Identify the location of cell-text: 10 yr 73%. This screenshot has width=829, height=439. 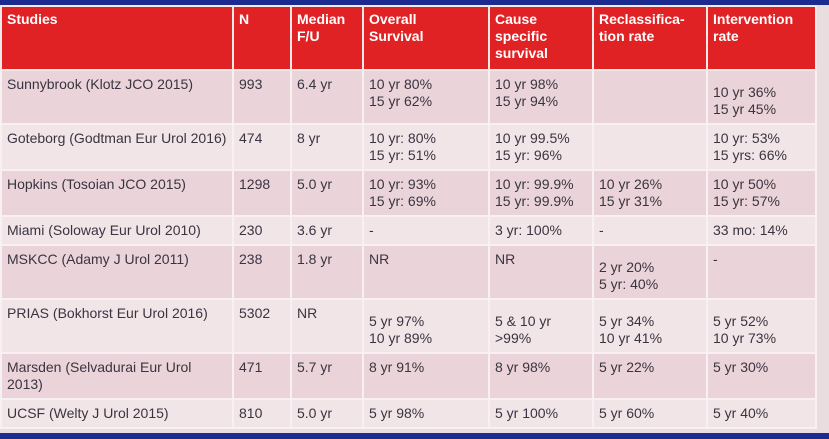
(745, 338).